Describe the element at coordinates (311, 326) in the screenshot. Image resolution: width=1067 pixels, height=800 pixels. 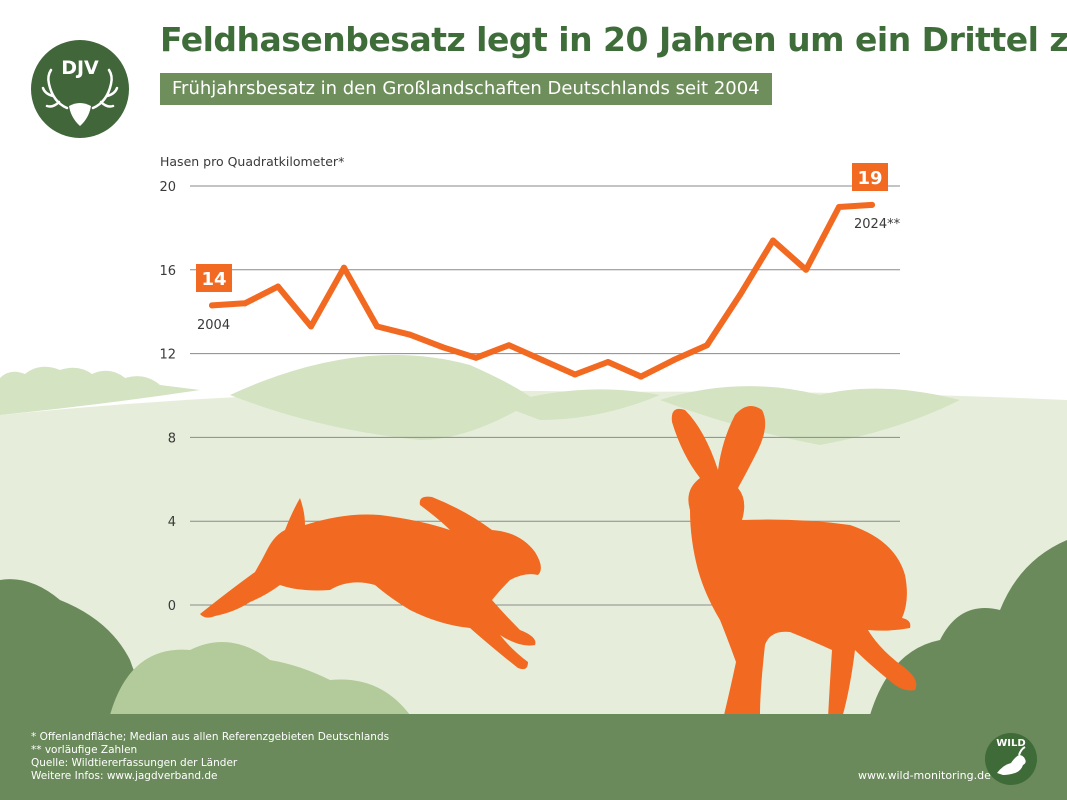
I see `data-point-2007` at that location.